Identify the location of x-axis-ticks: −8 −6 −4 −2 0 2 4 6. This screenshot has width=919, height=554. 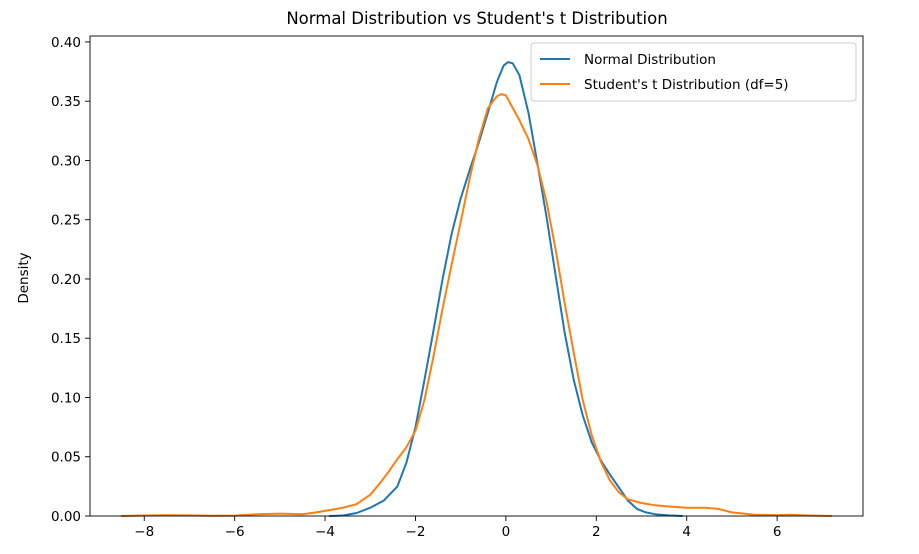
(457, 528).